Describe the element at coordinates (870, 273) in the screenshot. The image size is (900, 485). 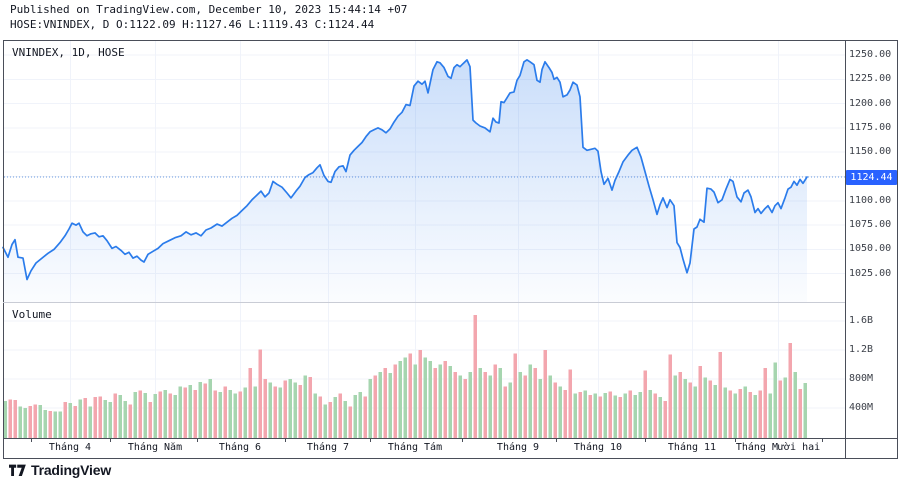
I see `price-axis-tick-label: 1025.00` at that location.